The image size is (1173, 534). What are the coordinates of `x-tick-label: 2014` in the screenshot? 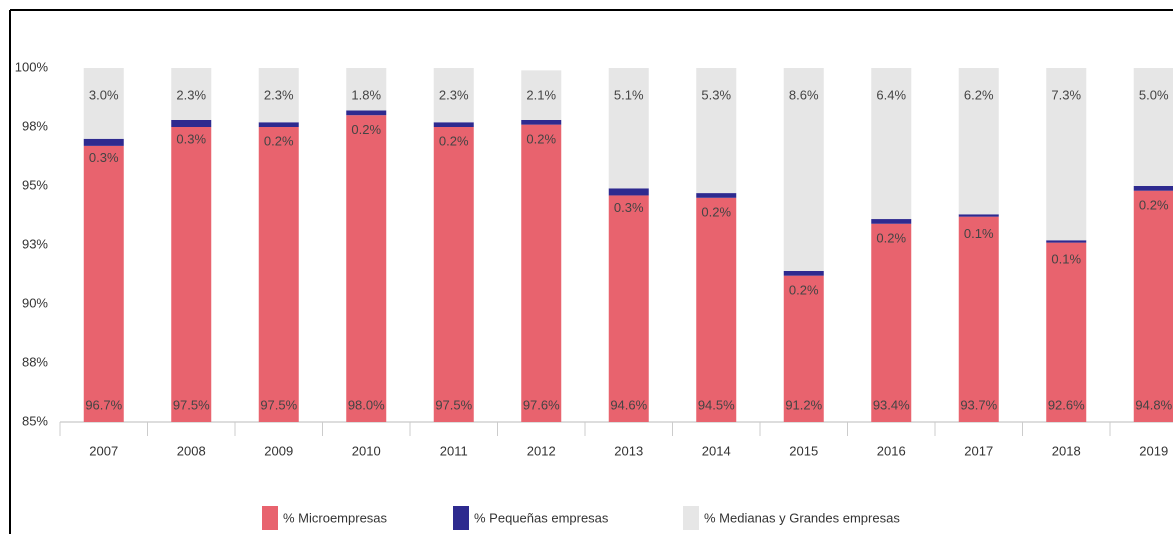 It's located at (716, 450).